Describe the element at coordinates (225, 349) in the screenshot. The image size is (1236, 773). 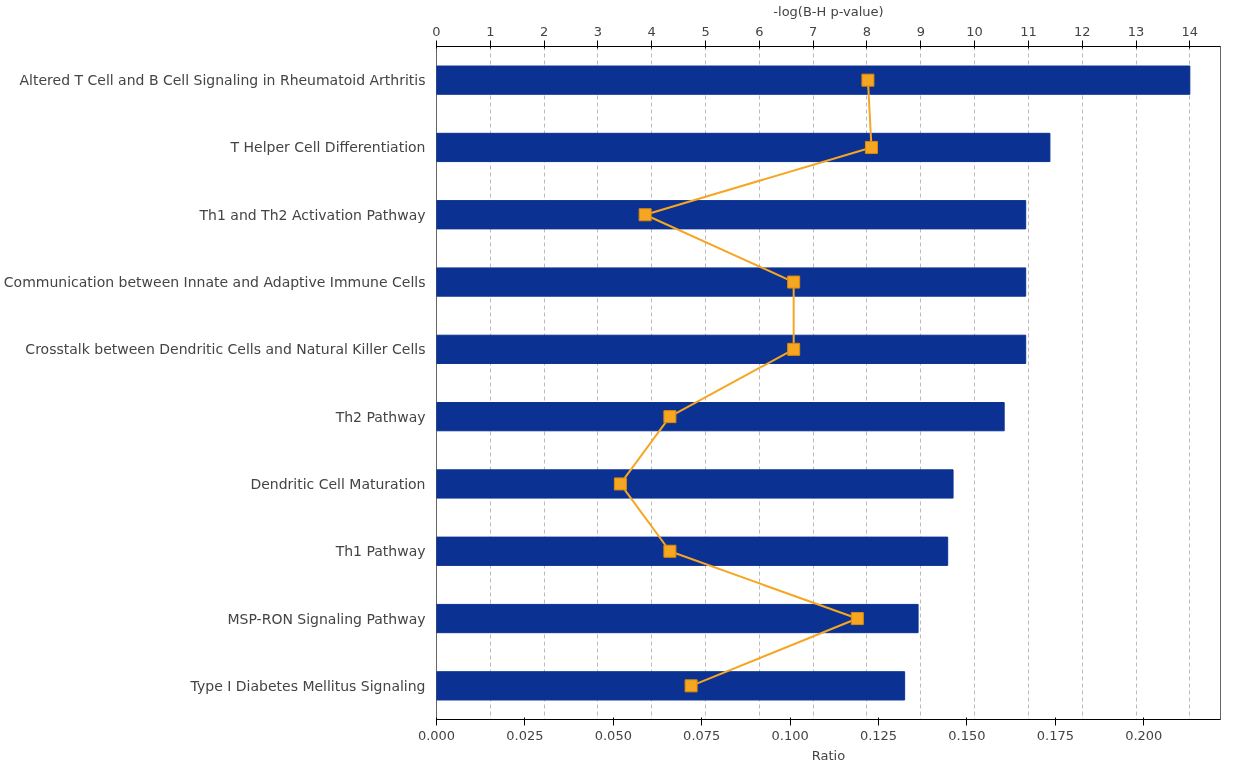
I see `y-tick-label: Crosstalk between Dendritic Cells and Natural Killer Cells` at that location.